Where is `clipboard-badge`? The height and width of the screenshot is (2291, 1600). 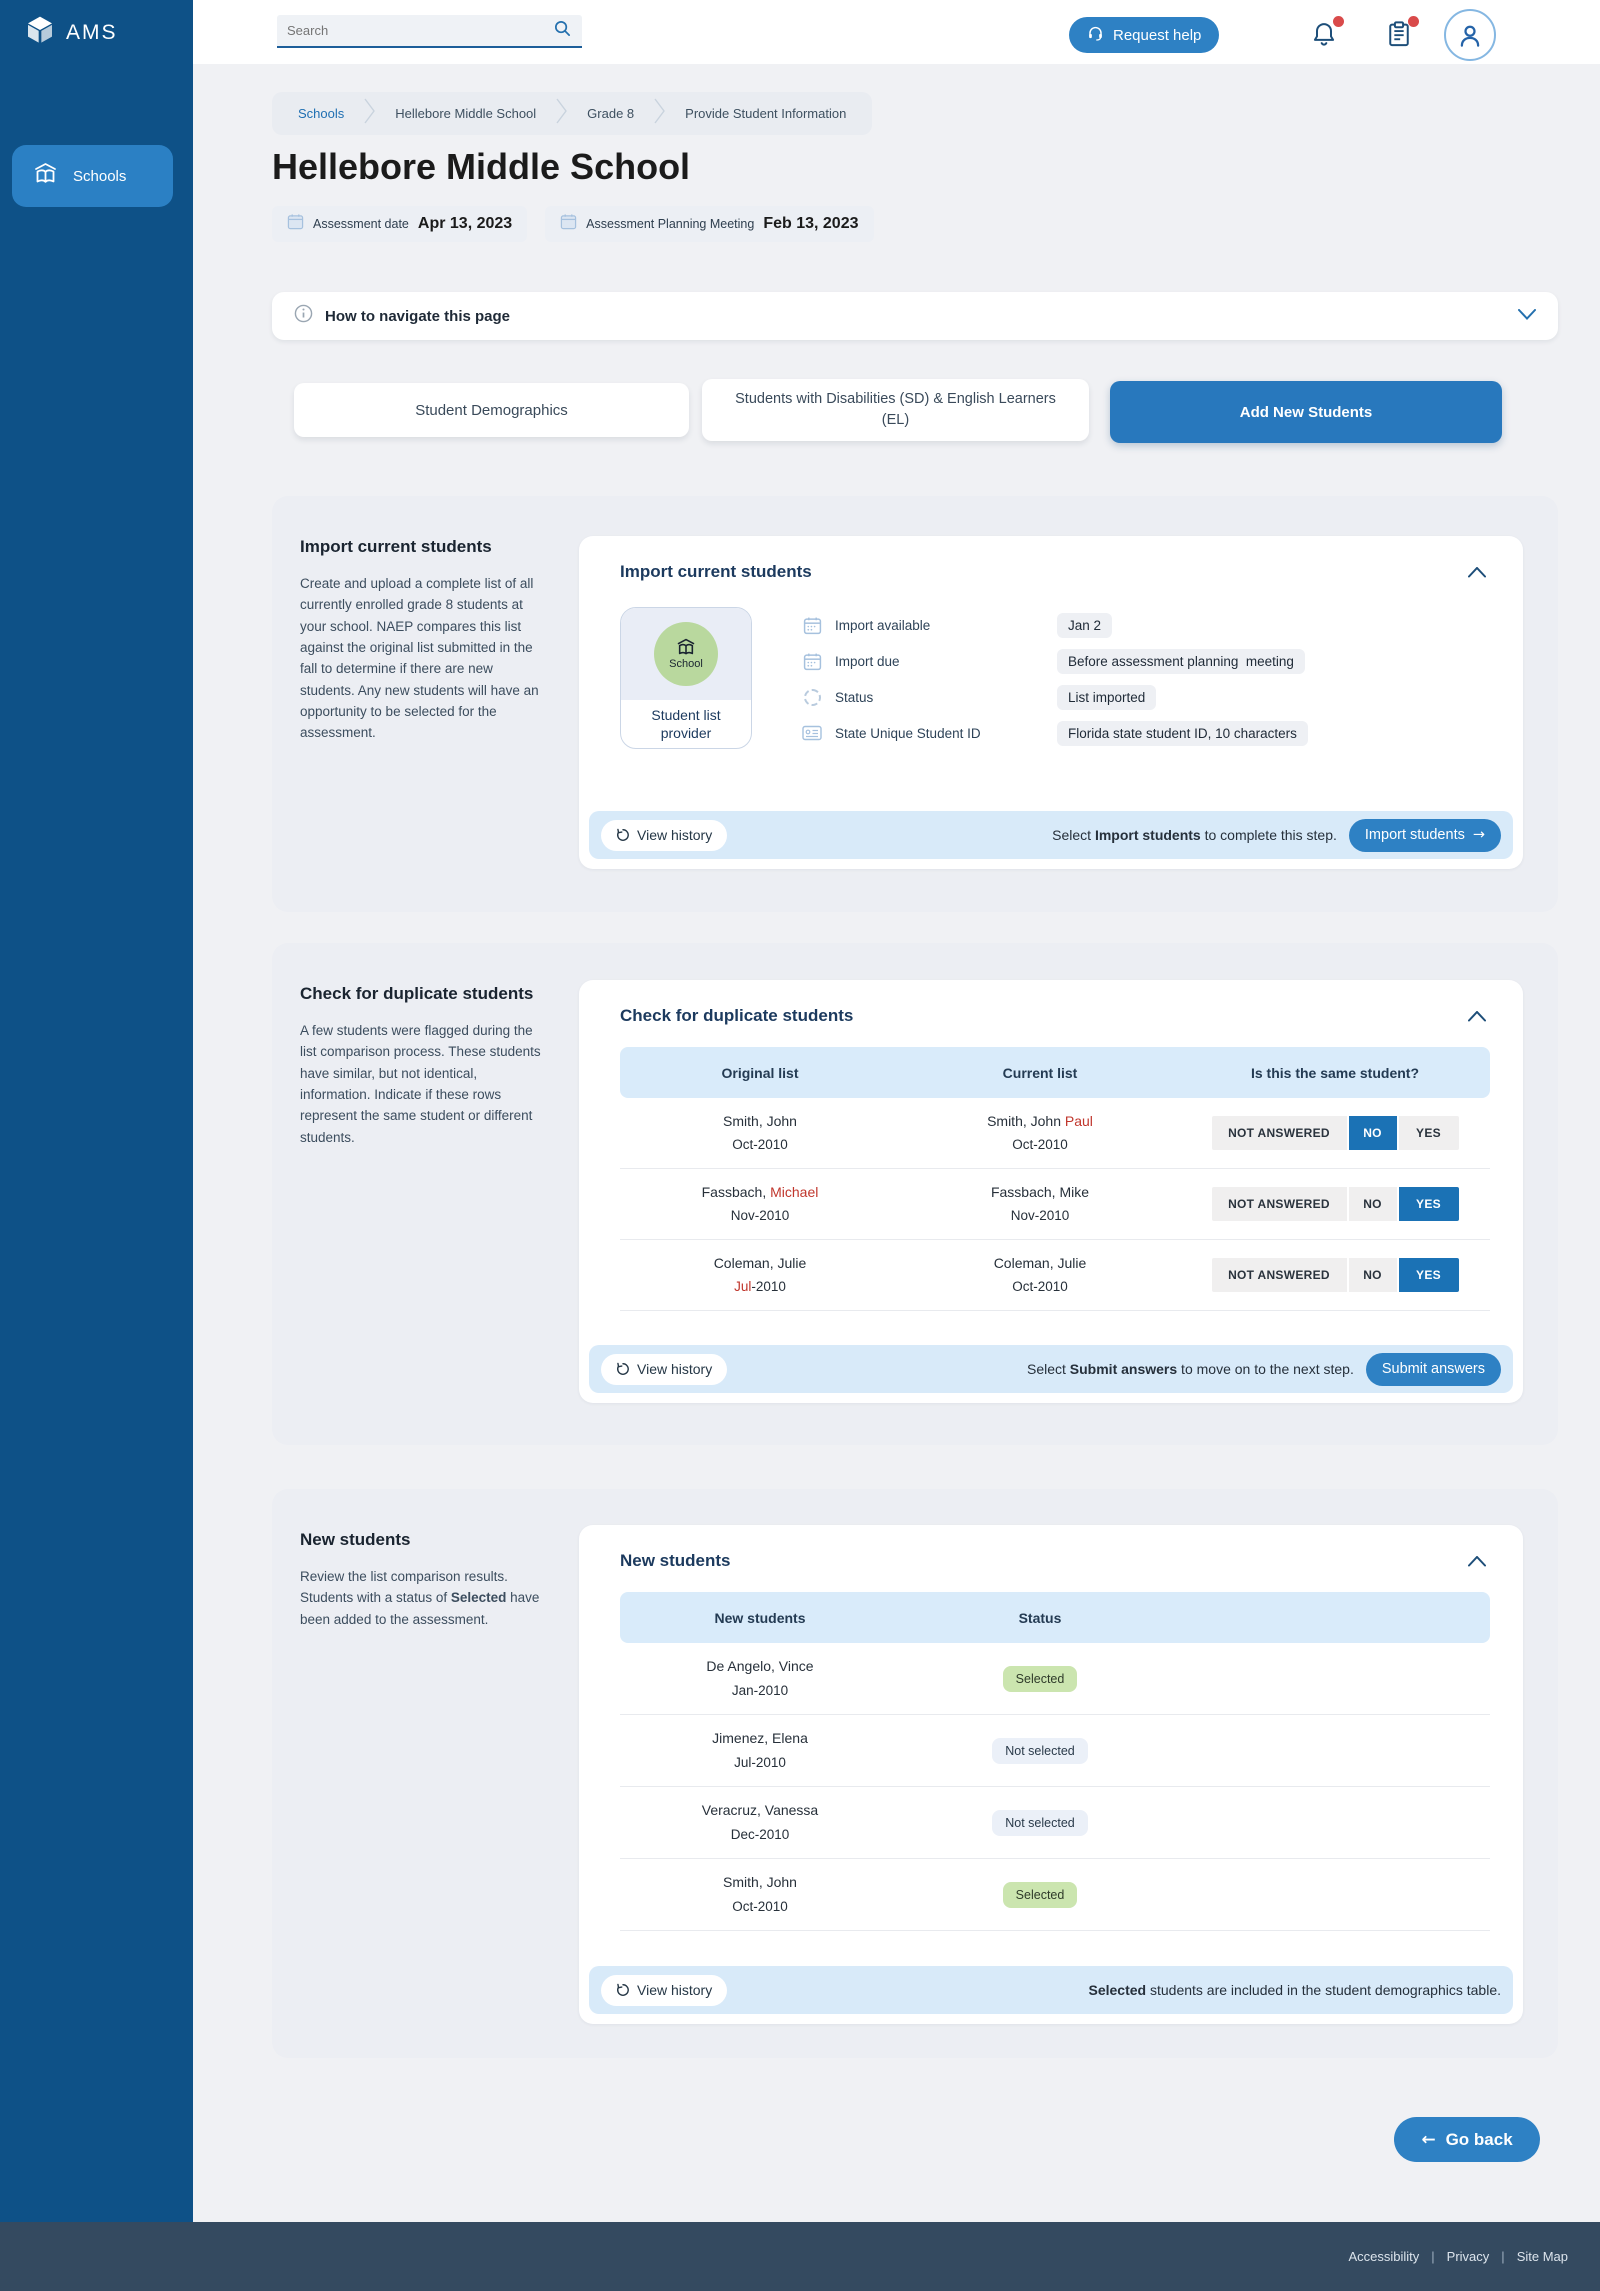
clipboard-badge is located at coordinates (1413, 21).